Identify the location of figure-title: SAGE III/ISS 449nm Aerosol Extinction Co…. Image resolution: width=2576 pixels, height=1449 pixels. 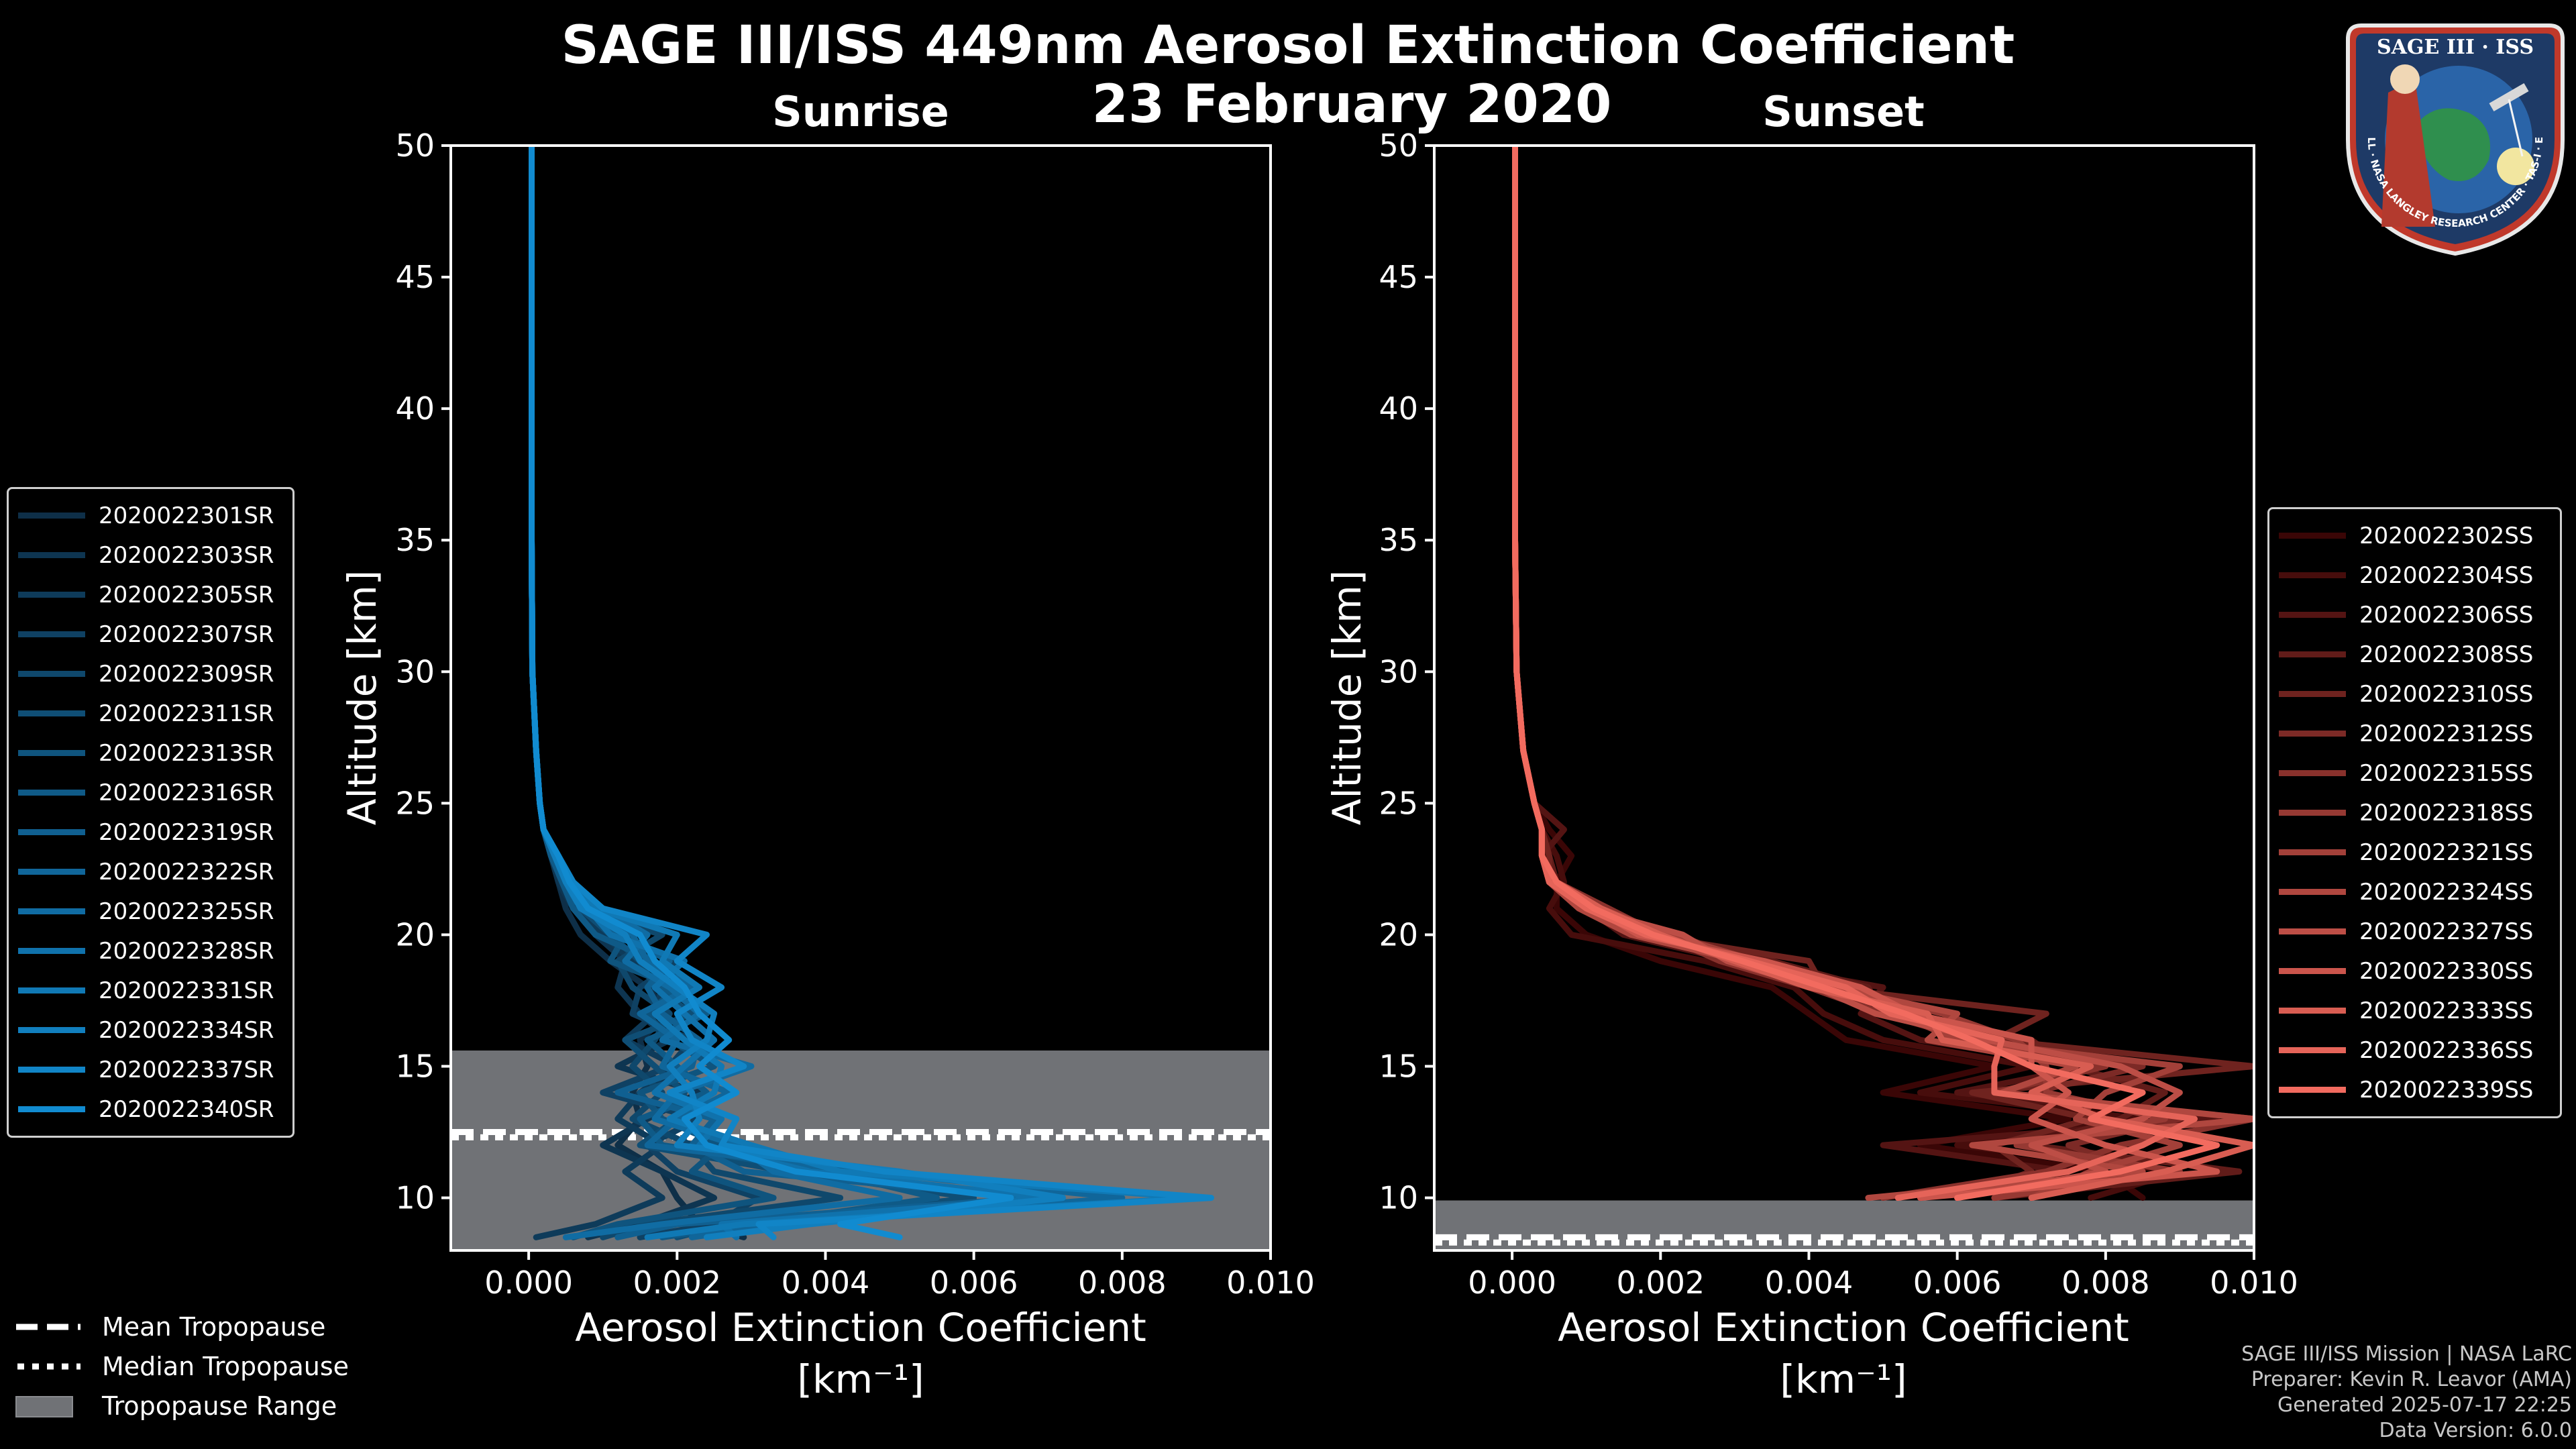
(1288, 45).